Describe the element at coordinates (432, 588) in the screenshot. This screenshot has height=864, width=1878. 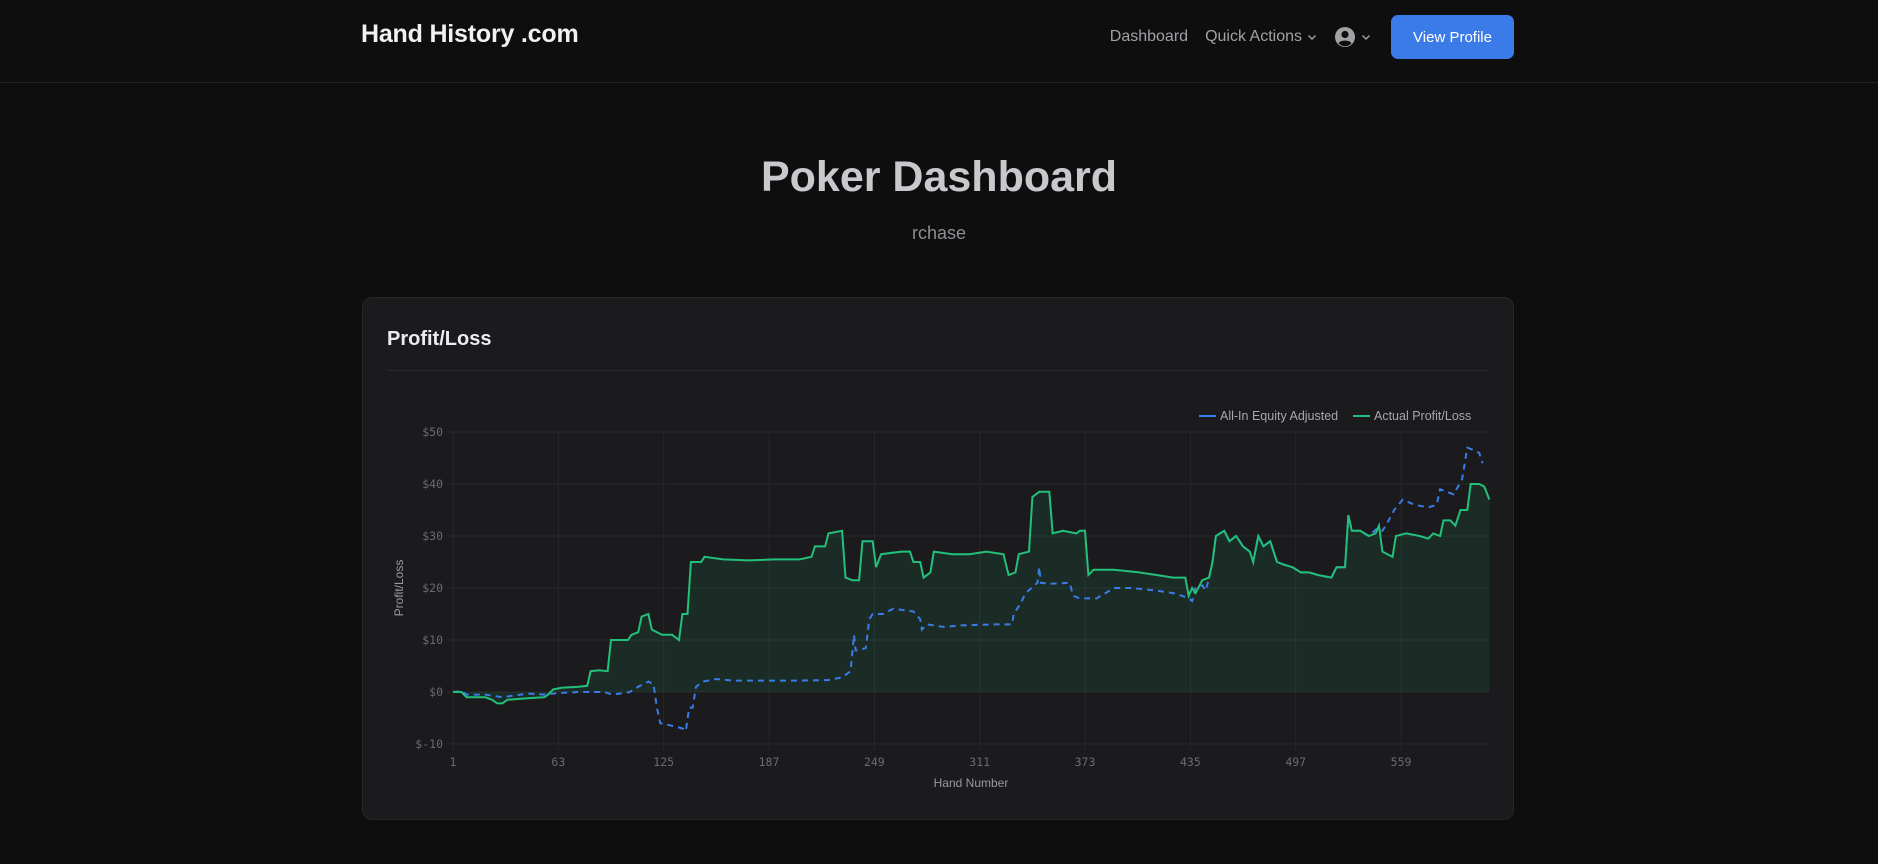
I see `y-tick-label: $20` at that location.